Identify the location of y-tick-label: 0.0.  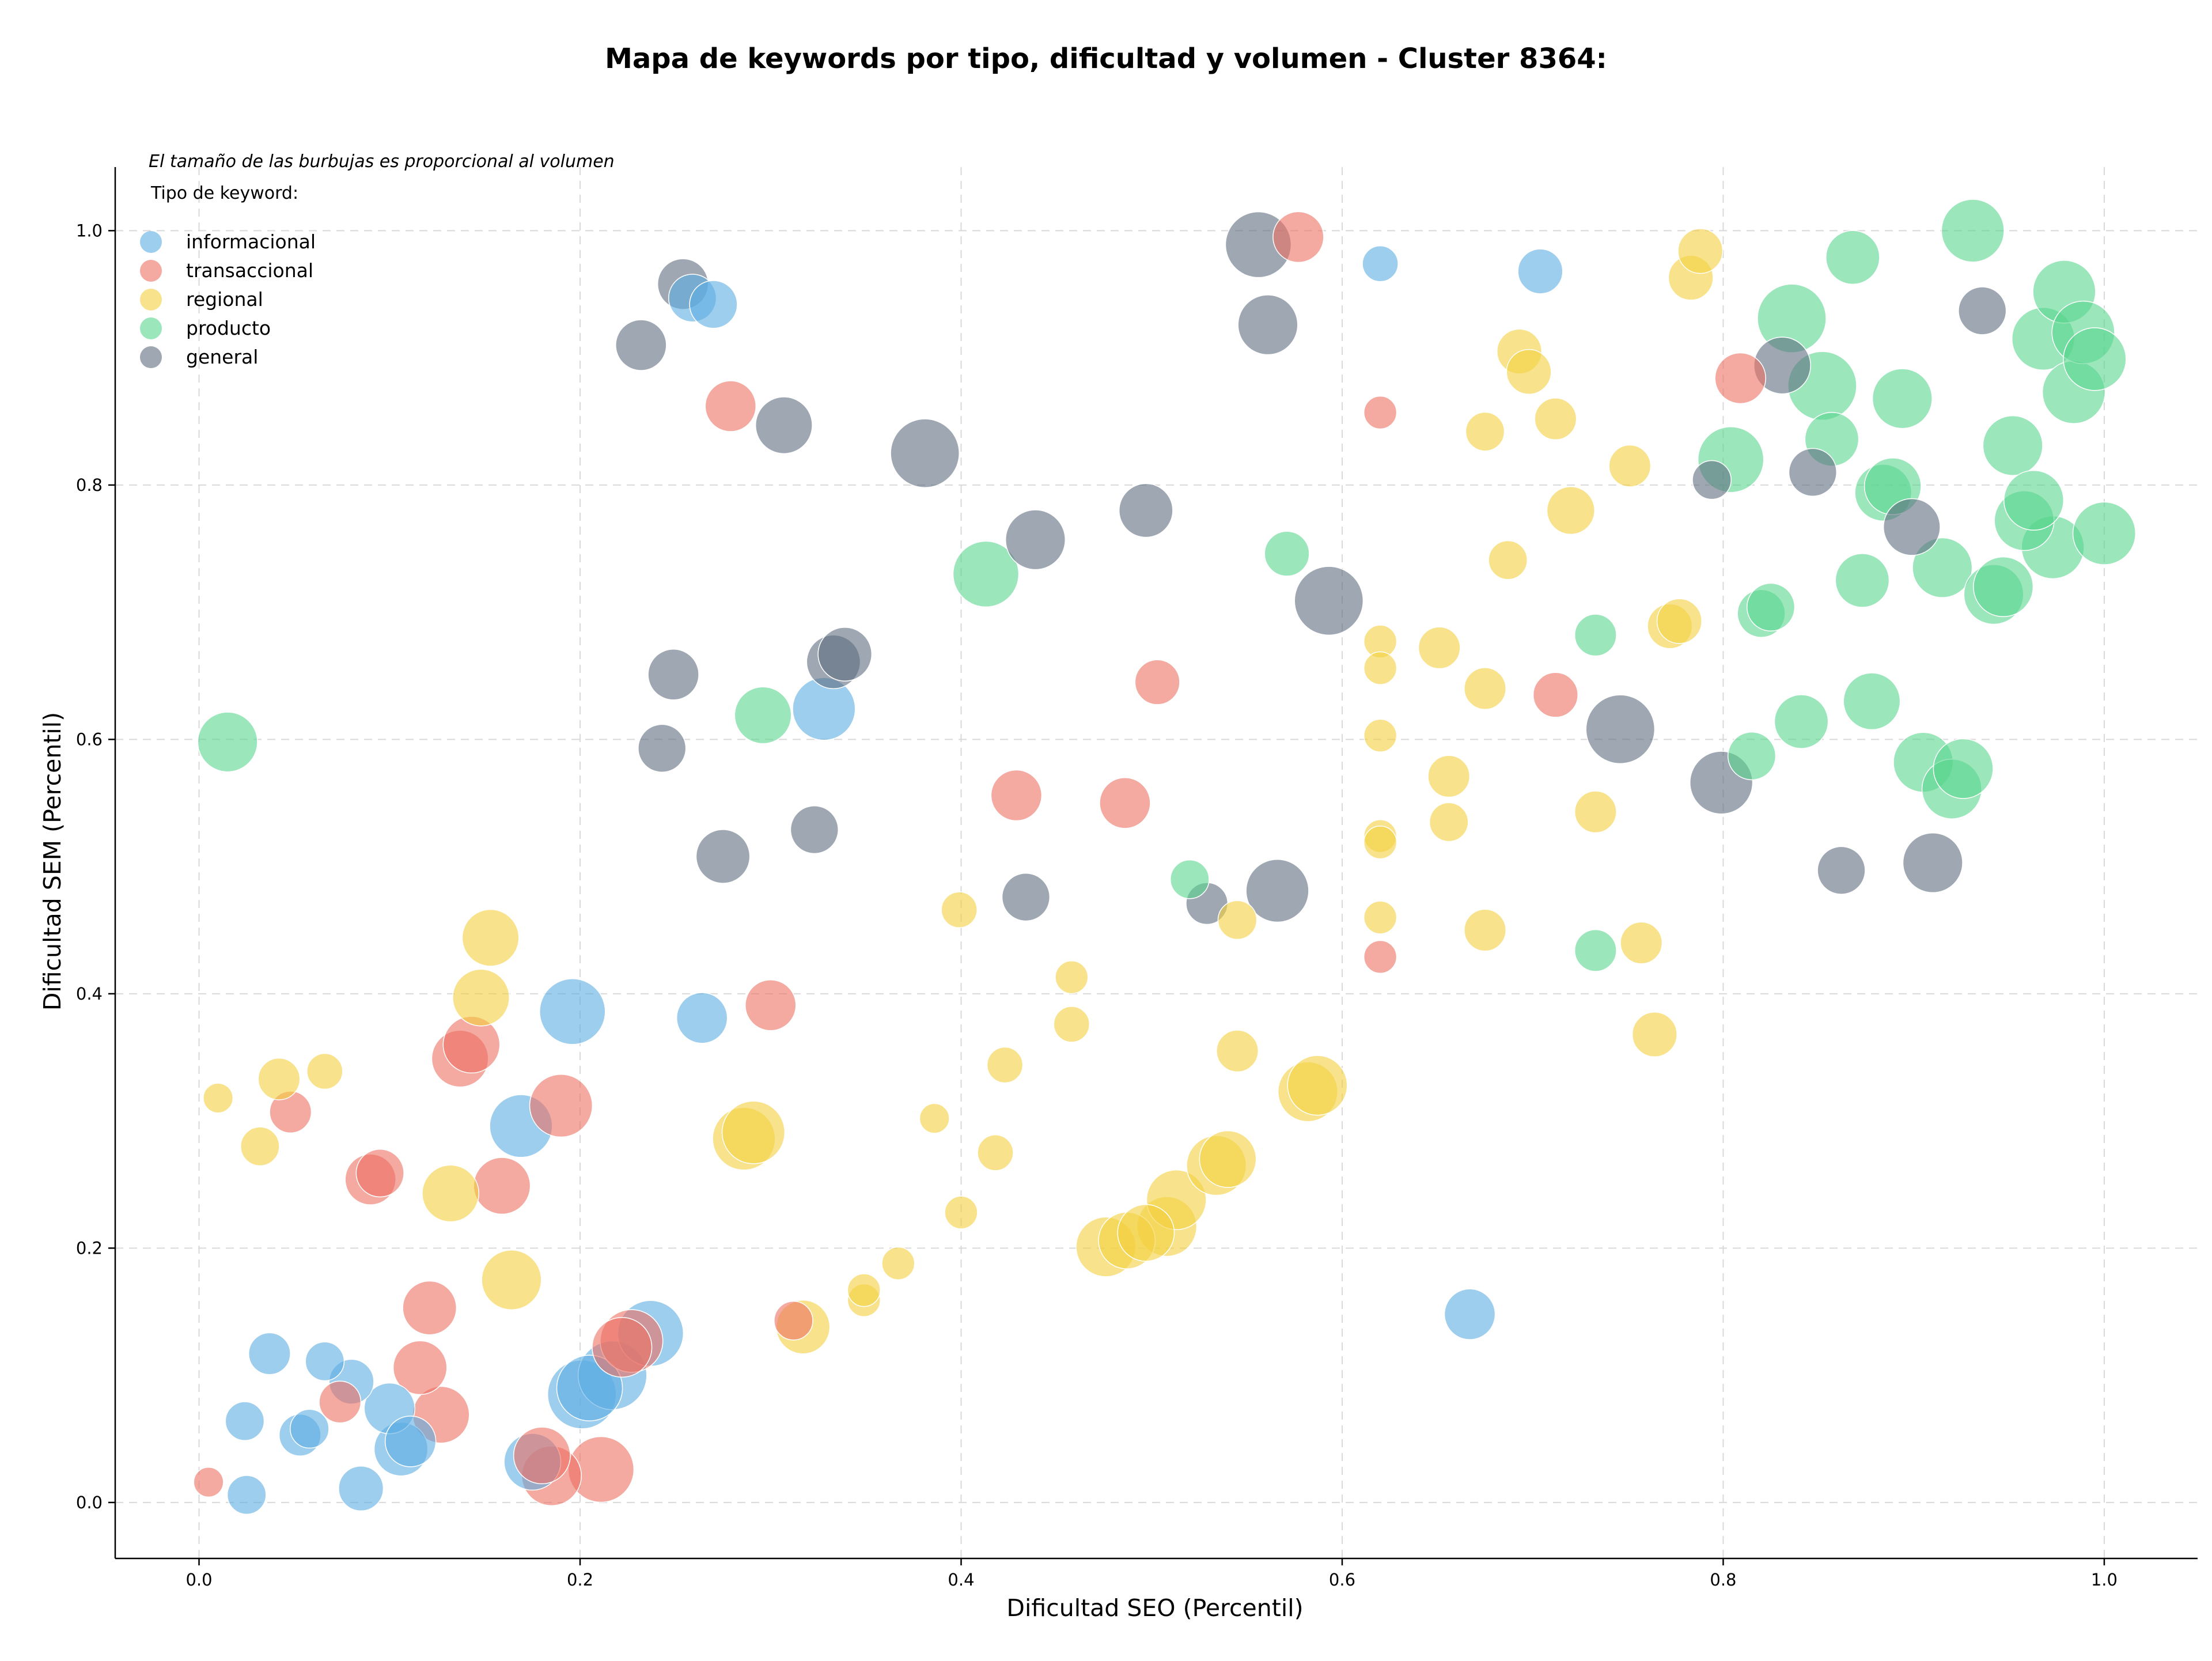
(89, 1502).